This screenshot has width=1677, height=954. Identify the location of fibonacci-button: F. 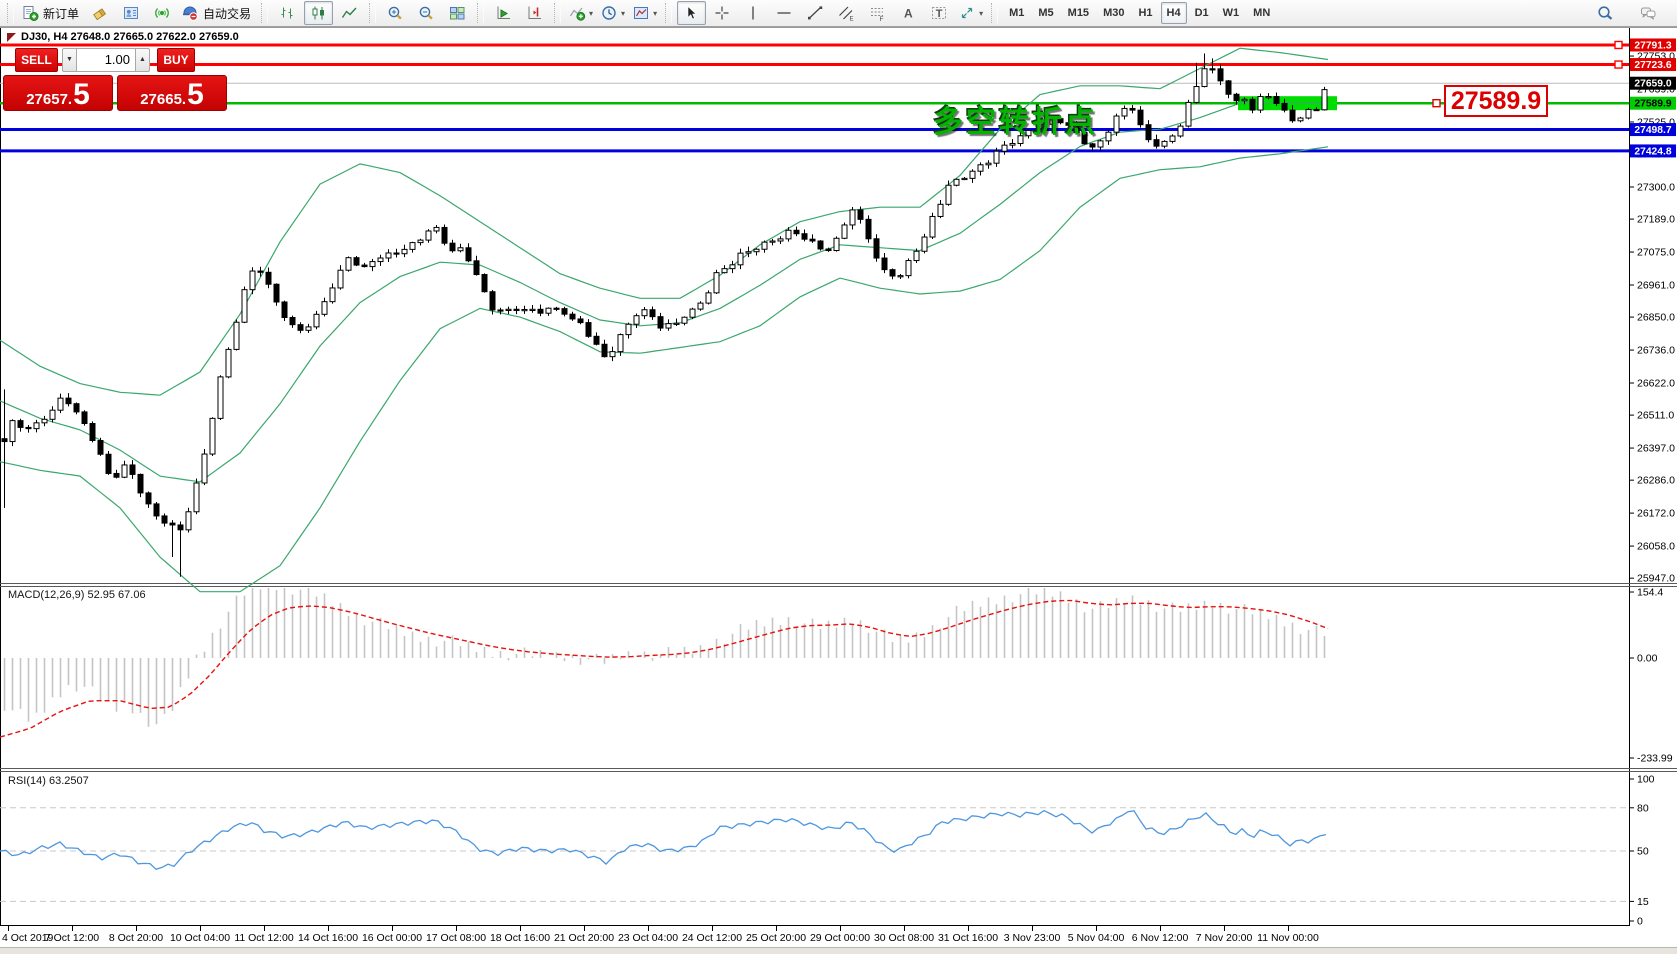
(877, 13).